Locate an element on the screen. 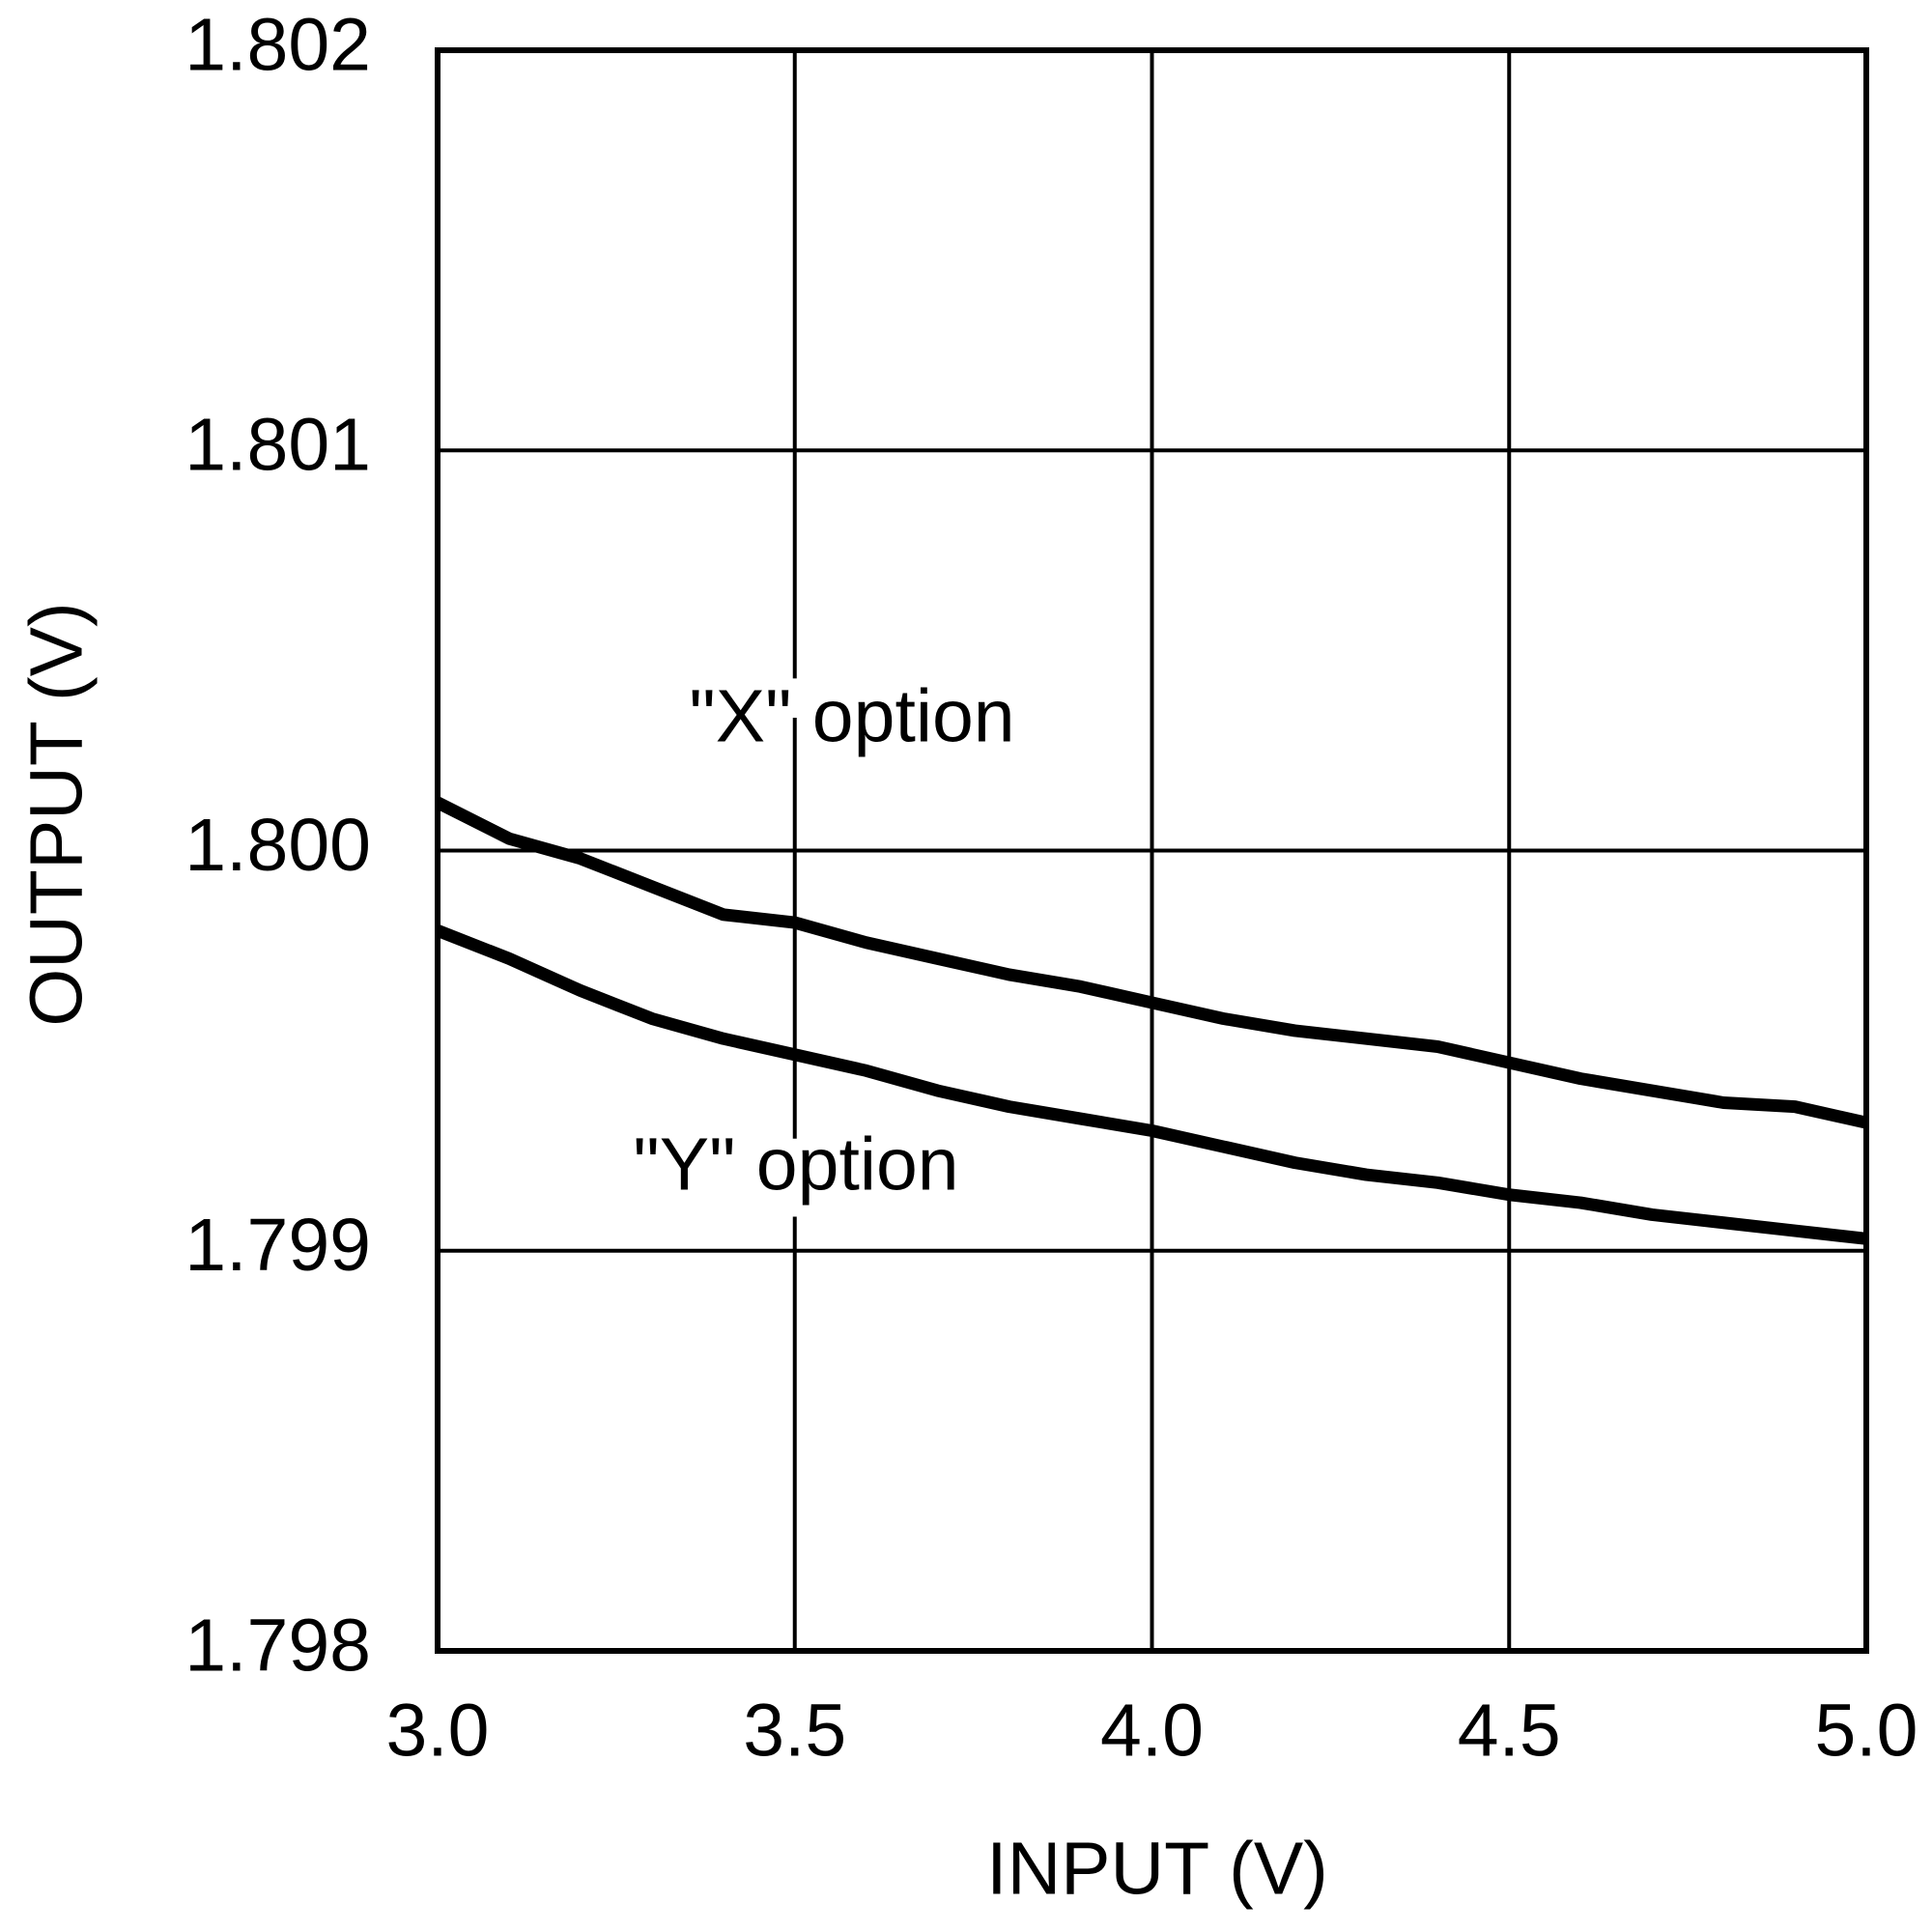 The width and height of the screenshot is (1932, 1932). y-tick-label: 1.800 is located at coordinates (278, 845).